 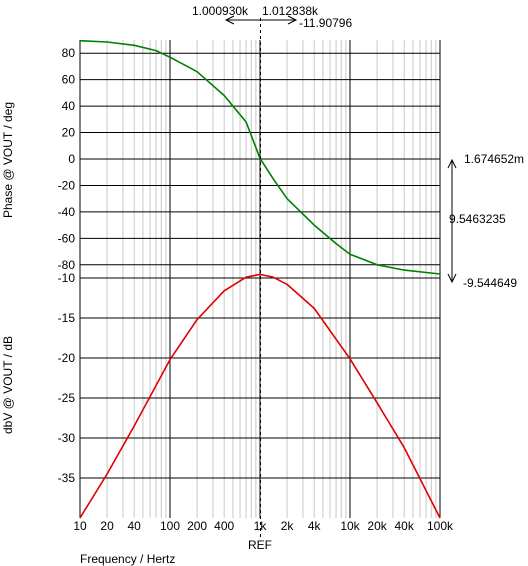 What do you see at coordinates (494, 159) in the screenshot?
I see `cursor-y-top: 1.674652m` at bounding box center [494, 159].